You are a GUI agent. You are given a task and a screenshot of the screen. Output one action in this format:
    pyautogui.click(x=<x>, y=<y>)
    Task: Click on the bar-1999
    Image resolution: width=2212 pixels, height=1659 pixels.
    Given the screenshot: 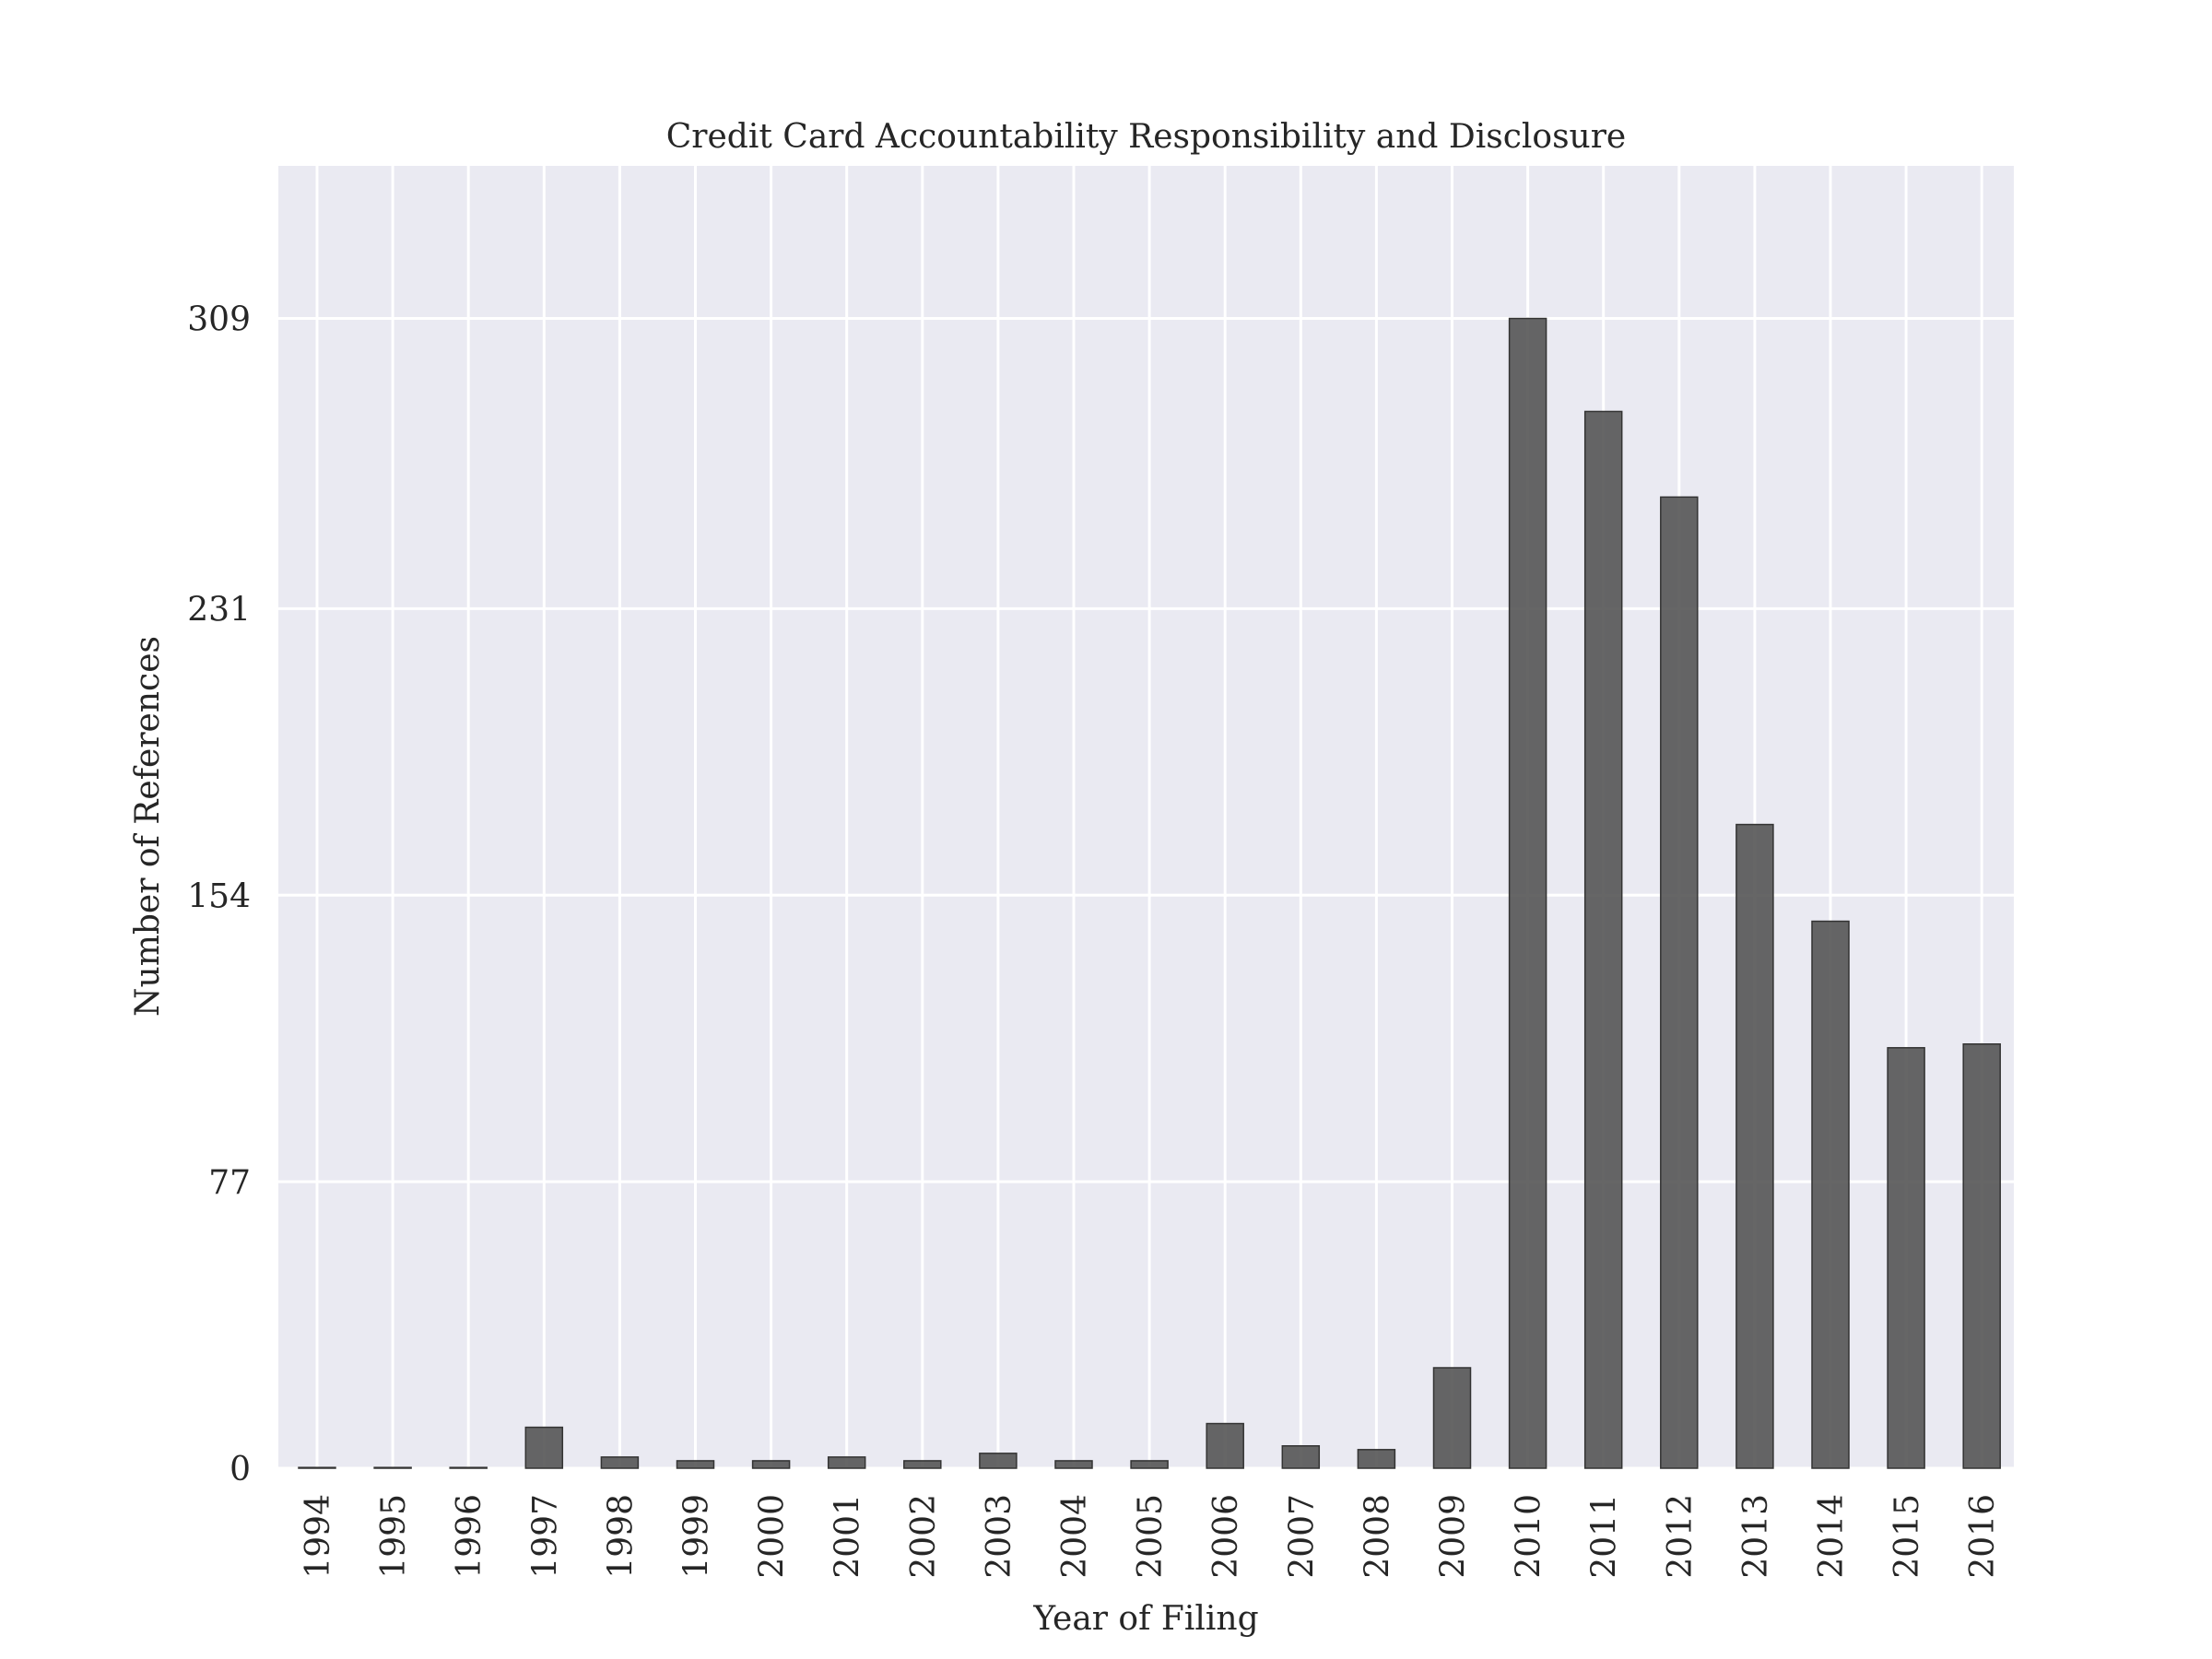 What is the action you would take?
    pyautogui.click(x=695, y=1464)
    